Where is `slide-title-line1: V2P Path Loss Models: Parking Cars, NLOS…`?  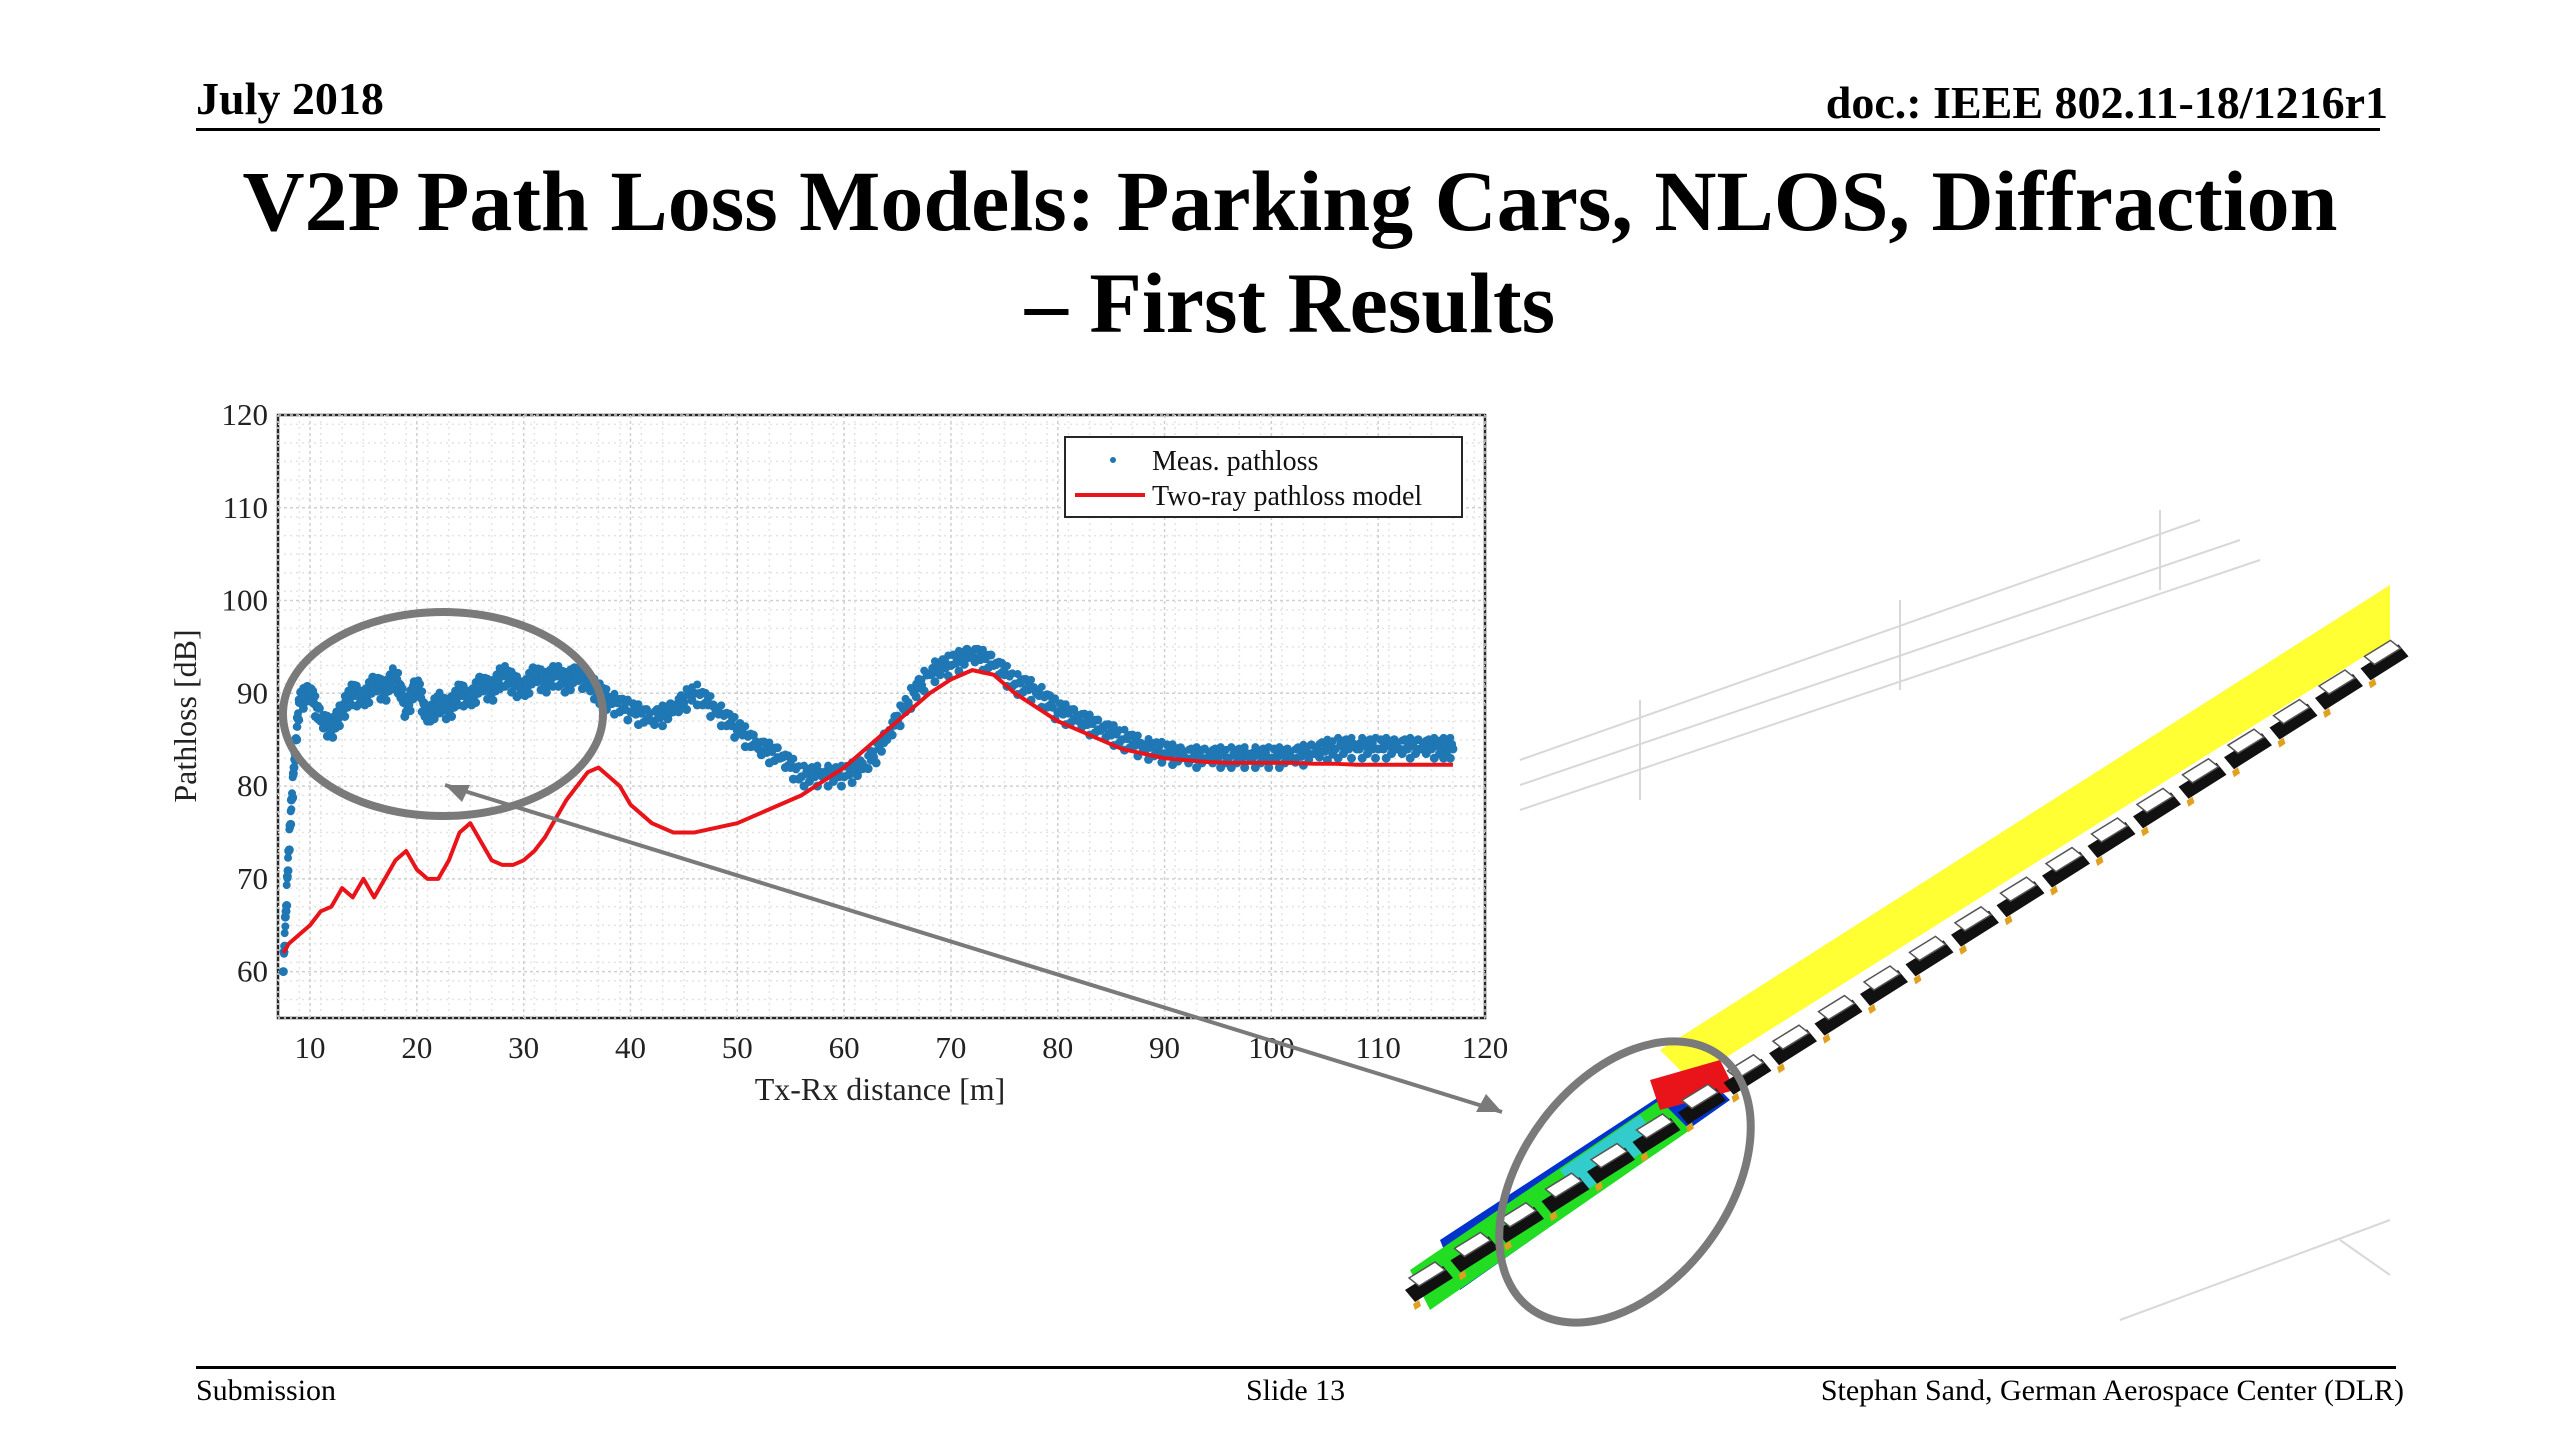
slide-title-line1: V2P Path Loss Models: Parking Cars, NLOS… is located at coordinates (1290, 201).